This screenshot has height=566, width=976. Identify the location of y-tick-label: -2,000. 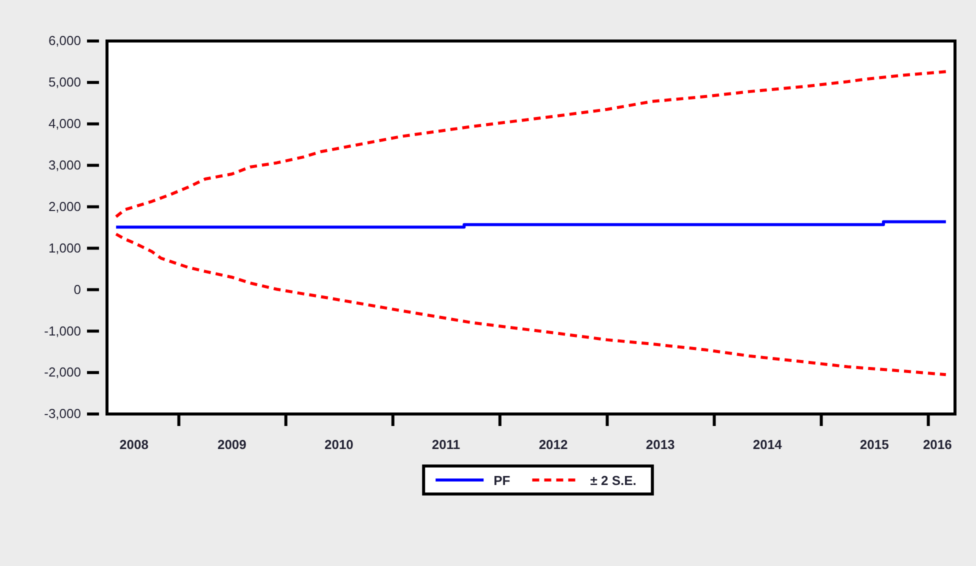
(62, 372).